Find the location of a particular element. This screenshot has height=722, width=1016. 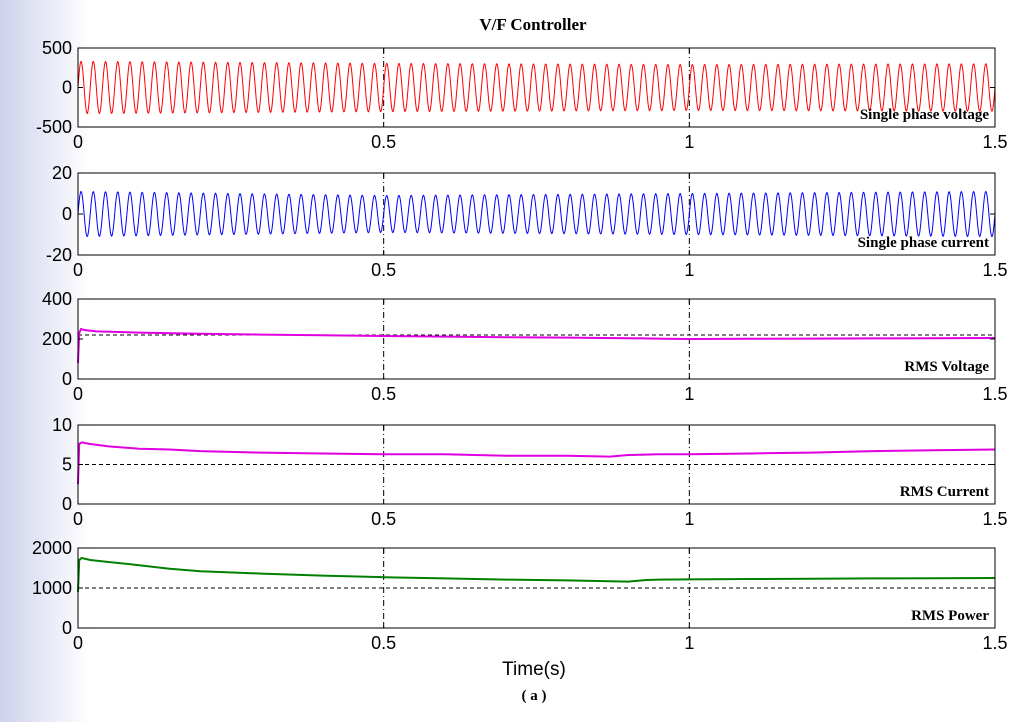

panel-annotation: RMS Power is located at coordinates (950, 616).